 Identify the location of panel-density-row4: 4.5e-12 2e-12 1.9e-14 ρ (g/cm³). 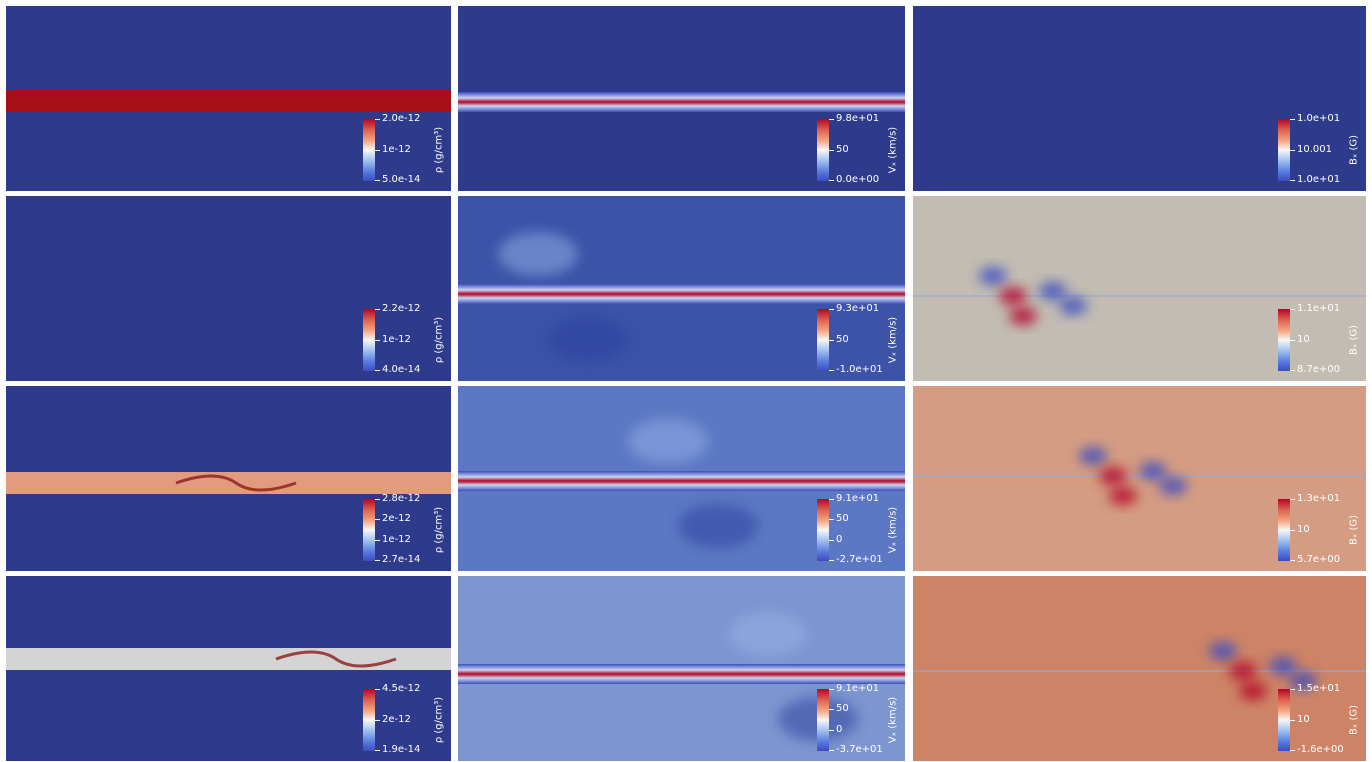
(228, 668).